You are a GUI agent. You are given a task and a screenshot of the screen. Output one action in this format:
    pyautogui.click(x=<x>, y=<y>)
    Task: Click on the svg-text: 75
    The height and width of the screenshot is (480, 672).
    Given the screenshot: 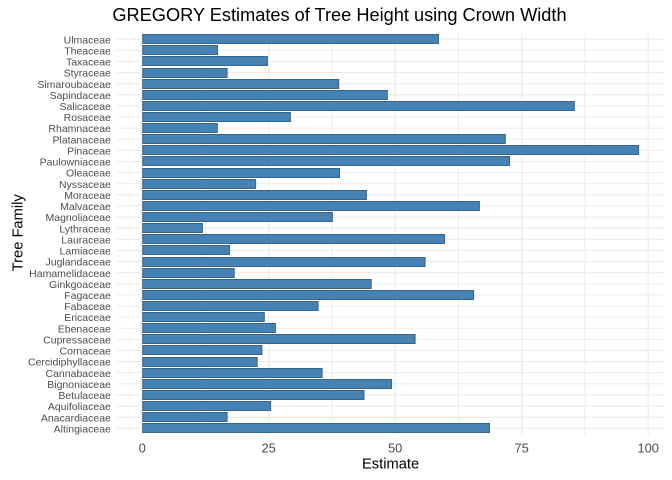 What is the action you would take?
    pyautogui.click(x=522, y=448)
    